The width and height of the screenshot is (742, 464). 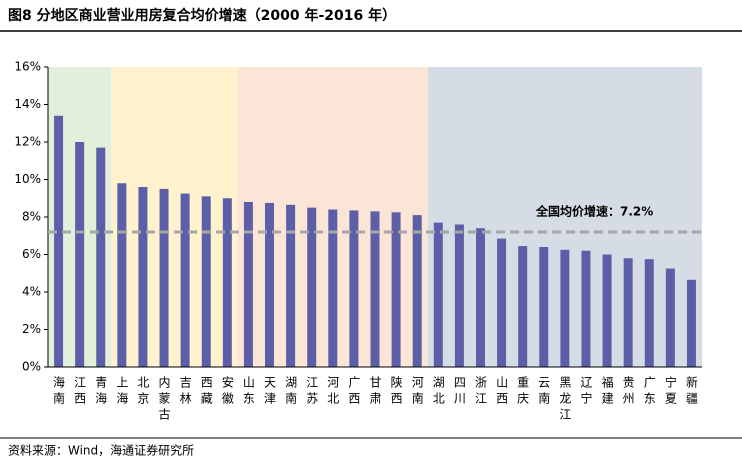 What do you see at coordinates (206, 392) in the screenshot?
I see `x-tick-label: 西藏` at bounding box center [206, 392].